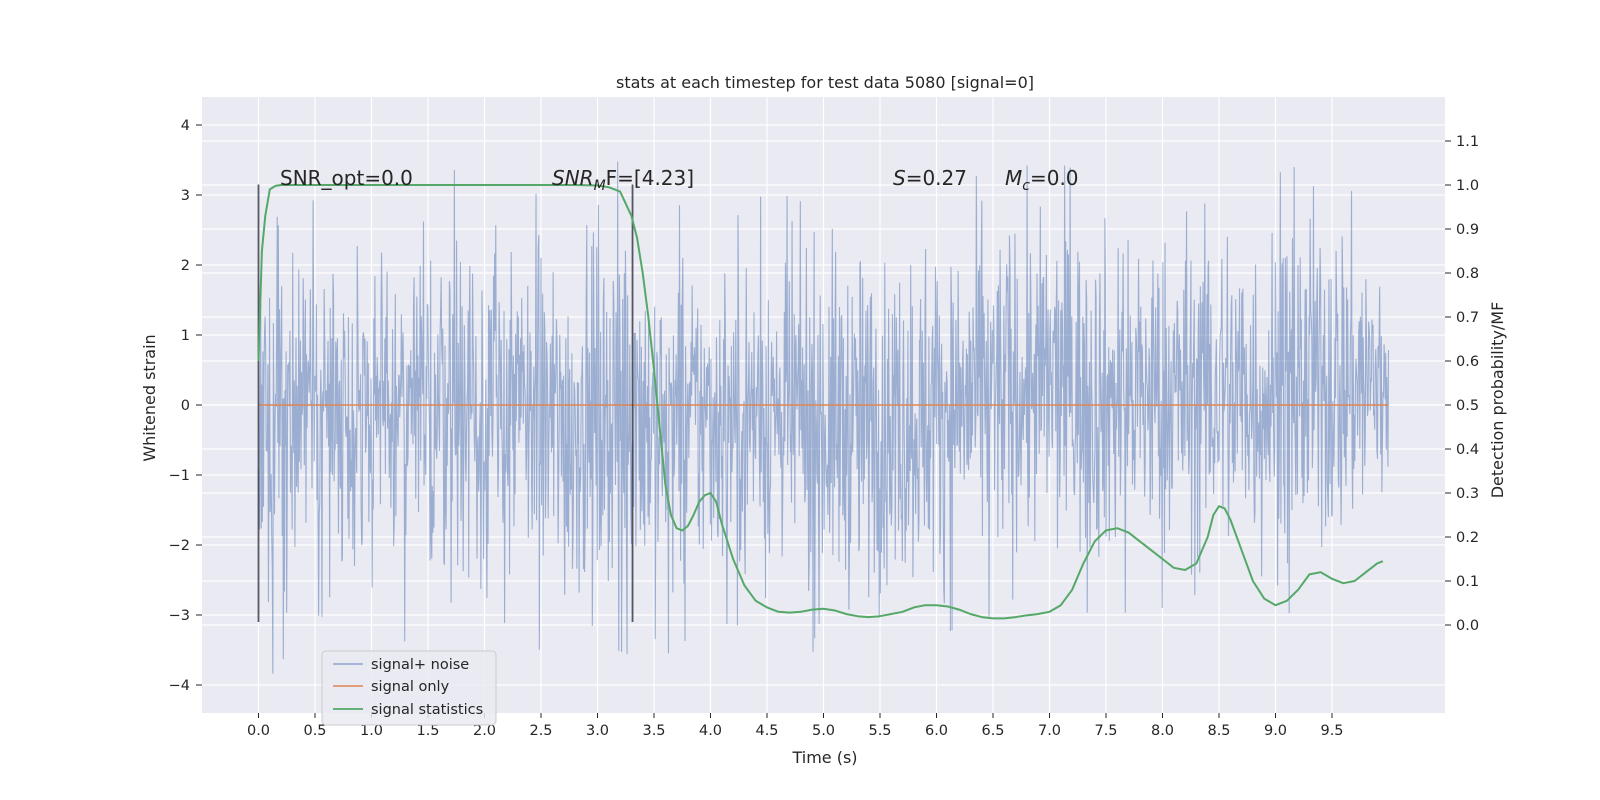  What do you see at coordinates (1042, 180) in the screenshot?
I see `annotation-mc: Mc=0.0` at bounding box center [1042, 180].